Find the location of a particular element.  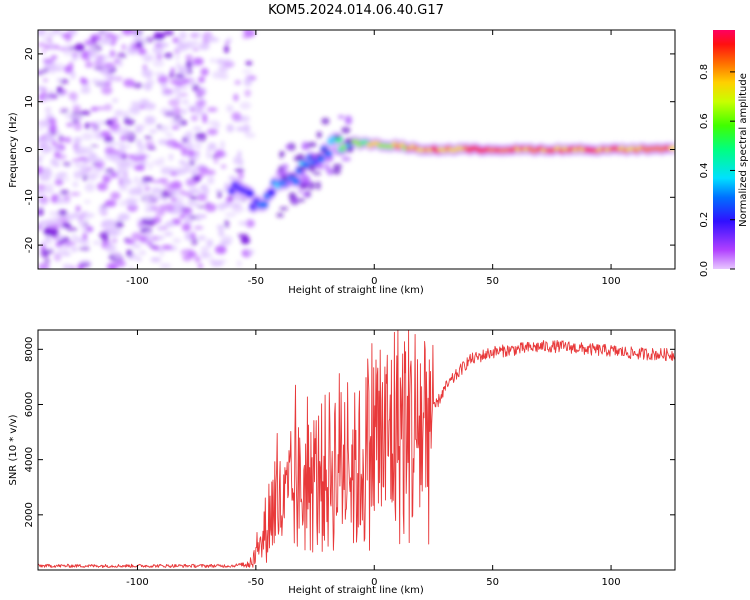

colorbar-tick-label: 0.0 is located at coordinates (704, 269).